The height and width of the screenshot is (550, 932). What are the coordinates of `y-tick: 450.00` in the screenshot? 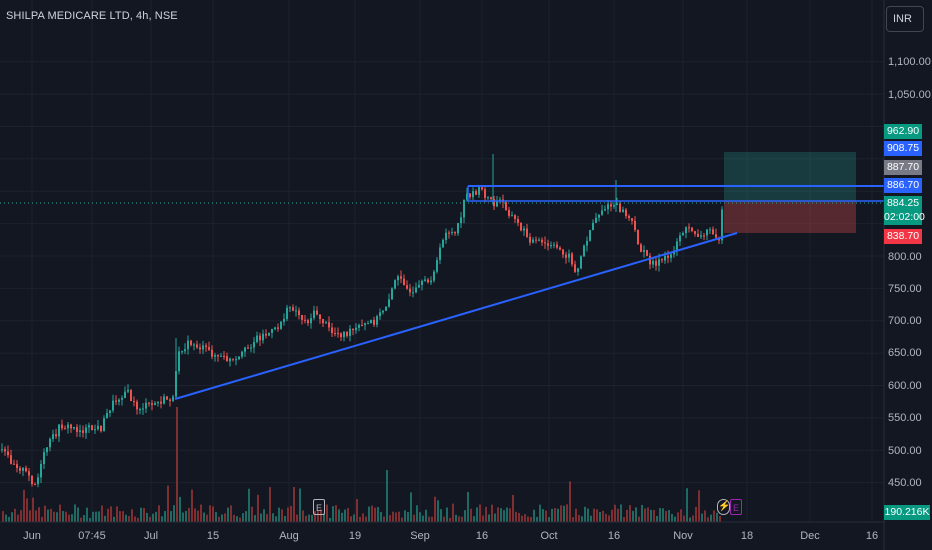 It's located at (905, 483).